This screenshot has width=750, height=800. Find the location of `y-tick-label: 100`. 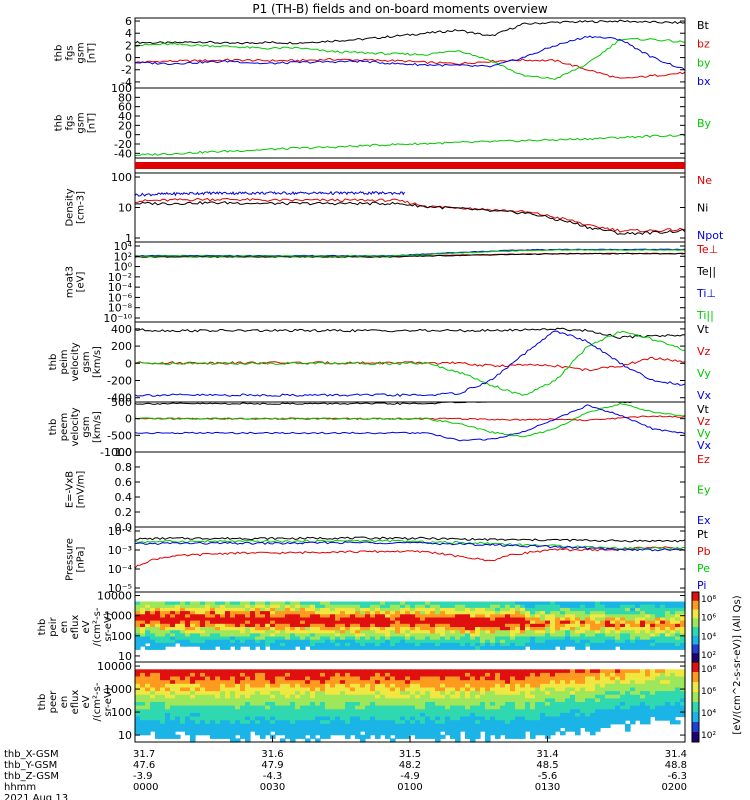

y-tick-label: 100 is located at coordinates (121, 177).